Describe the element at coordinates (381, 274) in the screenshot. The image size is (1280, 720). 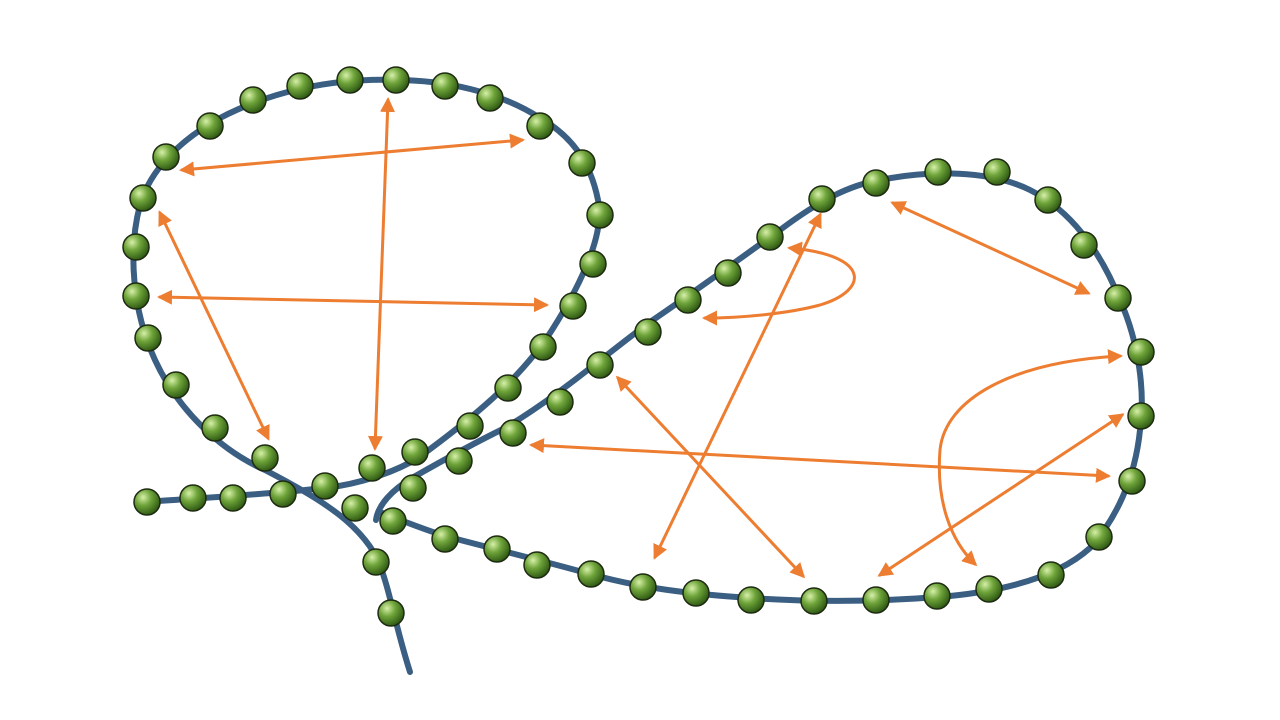
I see `arrow-left-loop-vertical` at that location.